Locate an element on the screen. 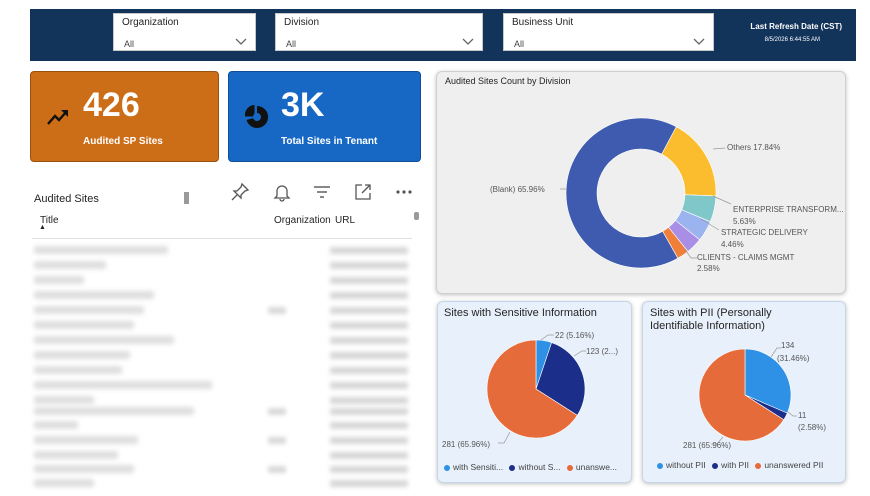 Image resolution: width=870 pixels, height=496 pixels. focus-mode-icon is located at coordinates (363, 192).